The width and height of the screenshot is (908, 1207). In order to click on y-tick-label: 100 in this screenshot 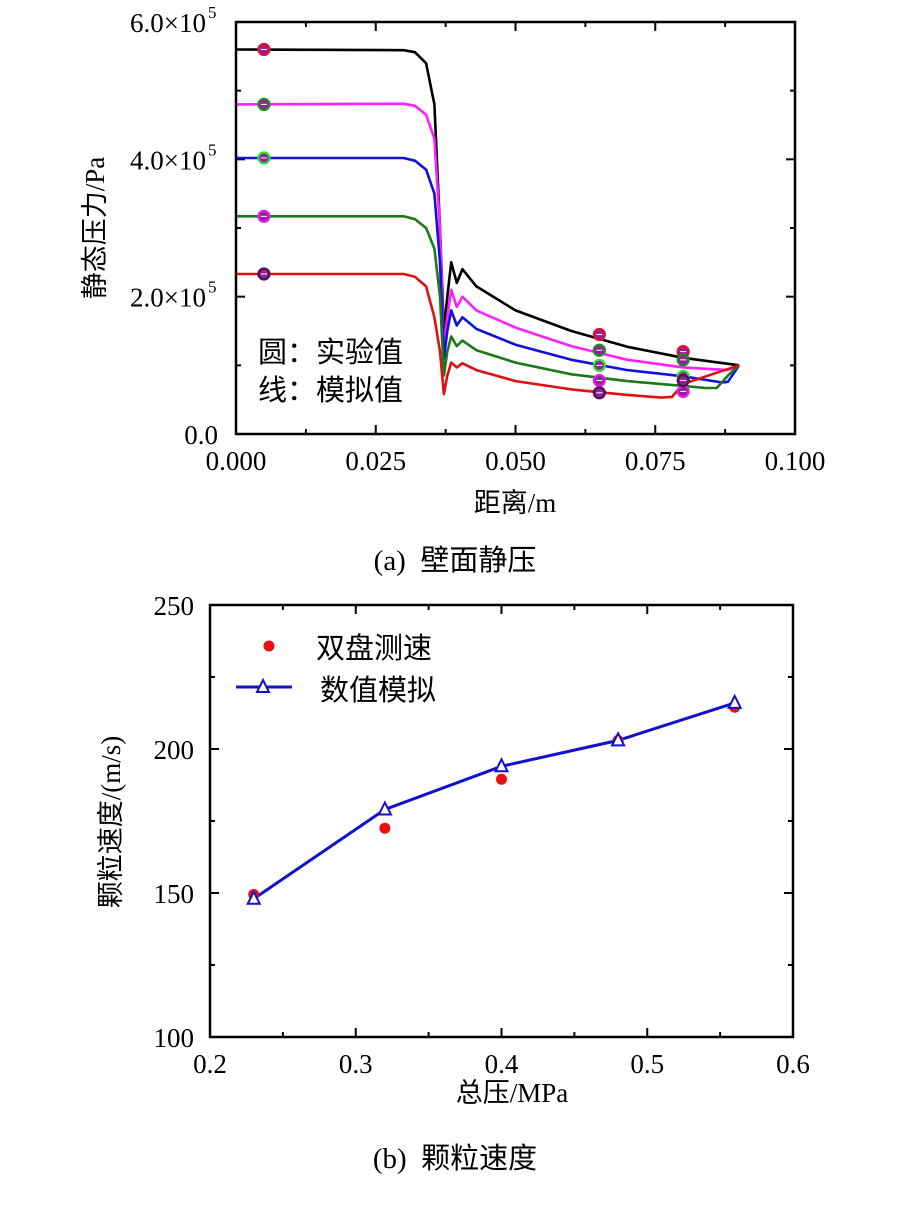, I will do `click(174, 1038)`.